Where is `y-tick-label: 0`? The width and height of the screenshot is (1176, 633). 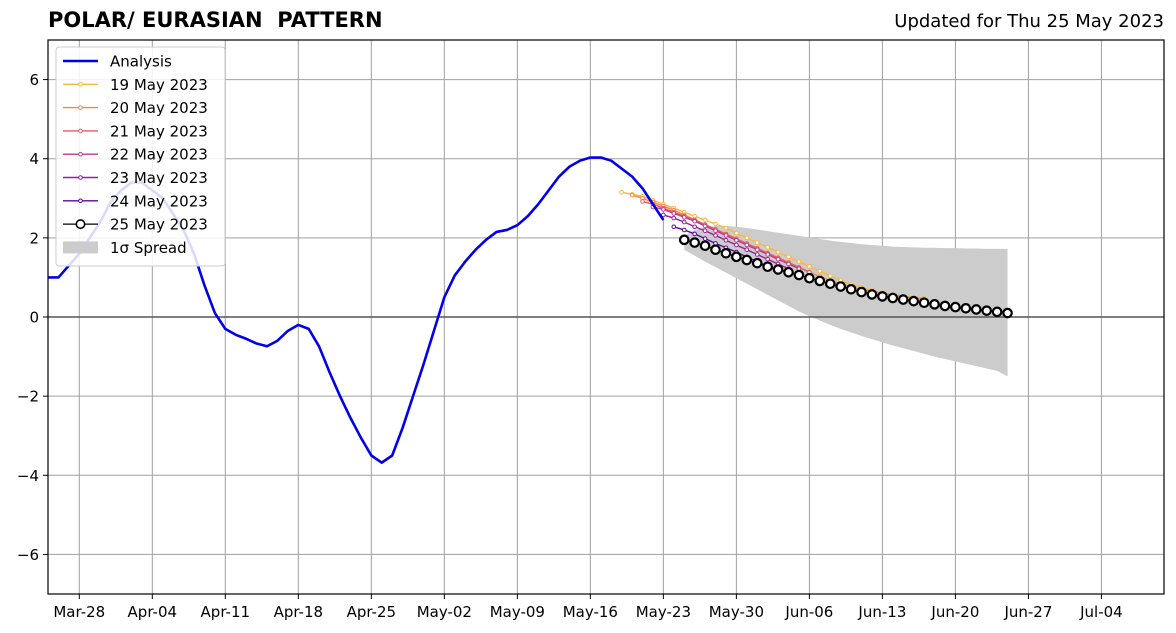
y-tick-label: 0 is located at coordinates (34, 318).